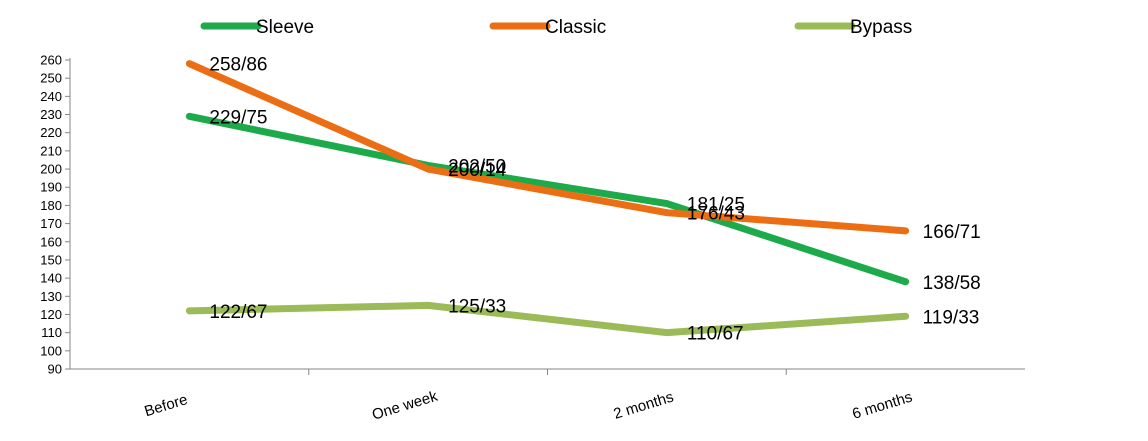 The width and height of the screenshot is (1148, 441). I want to click on legend-label: Classic, so click(575, 27).